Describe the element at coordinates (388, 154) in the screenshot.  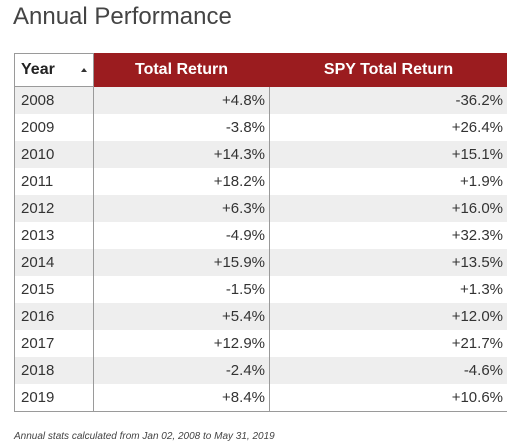
I see `spy-total-return-cell: +15.1%` at that location.